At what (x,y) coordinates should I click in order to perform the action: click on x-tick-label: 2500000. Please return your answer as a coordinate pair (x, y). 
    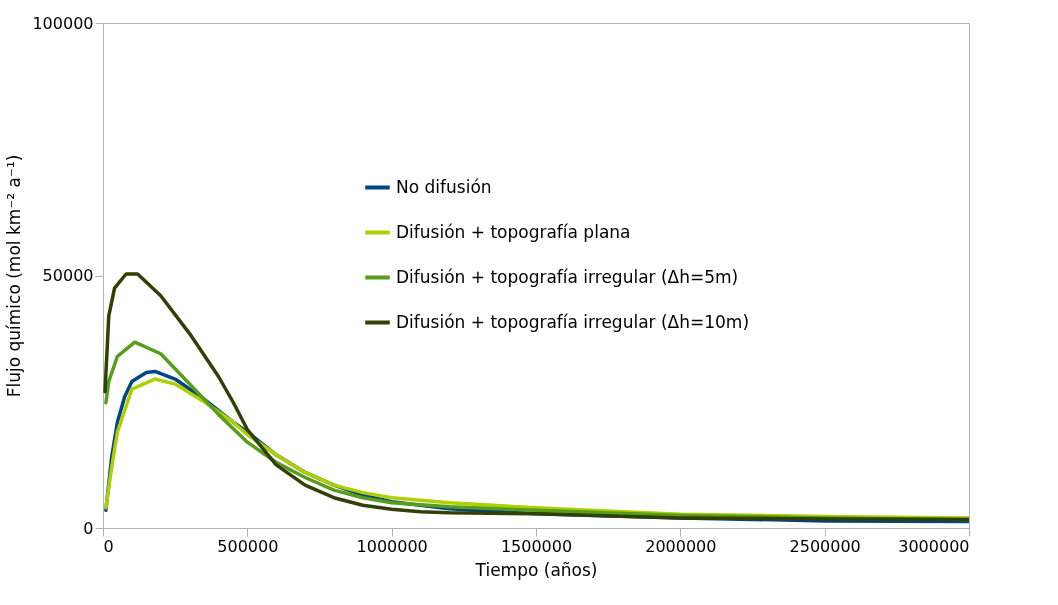
    Looking at the image, I should click on (825, 546).